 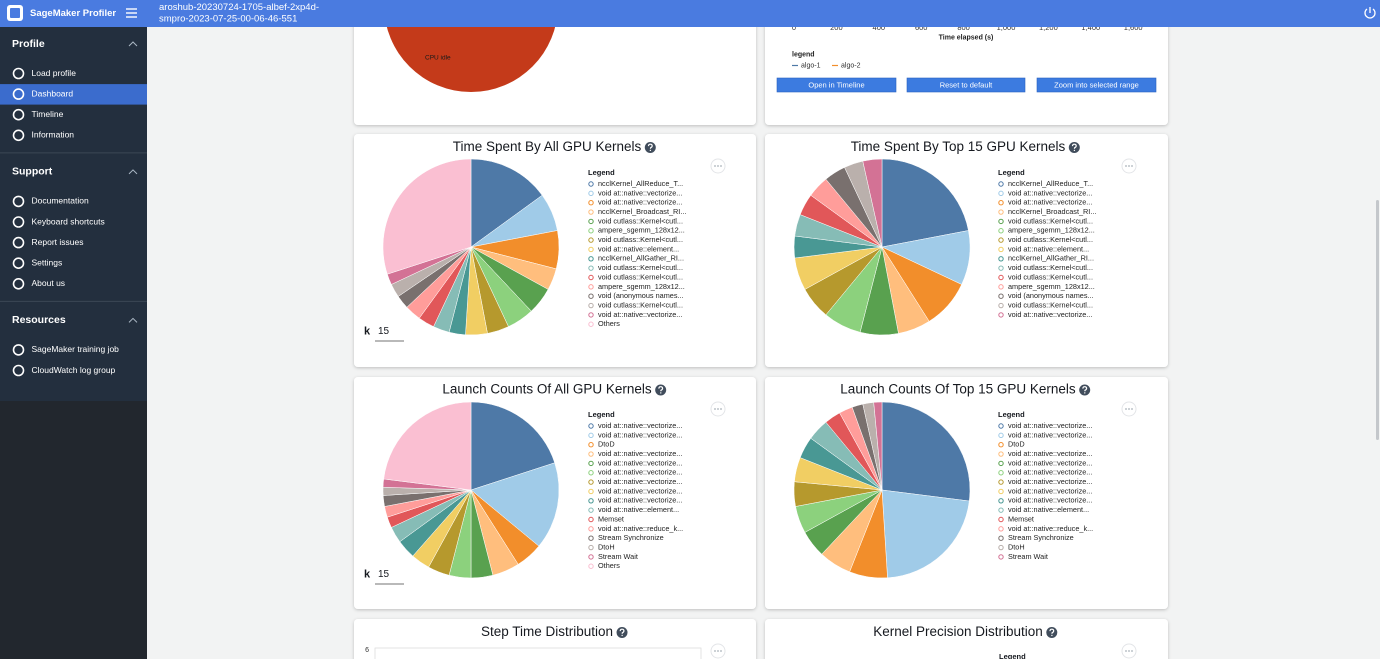 I want to click on nav-item: Information, so click(x=53, y=135).